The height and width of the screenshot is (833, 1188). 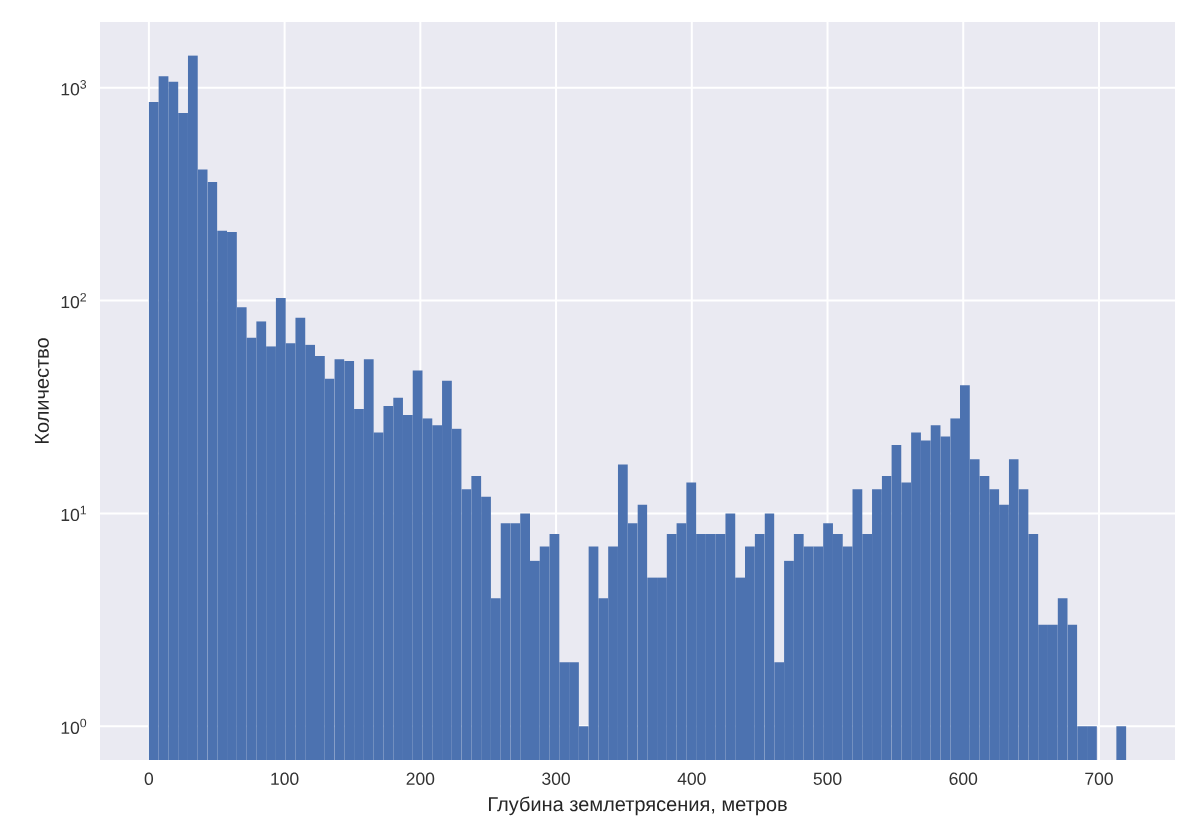 I want to click on x-tick-label: 700, so click(x=1099, y=778).